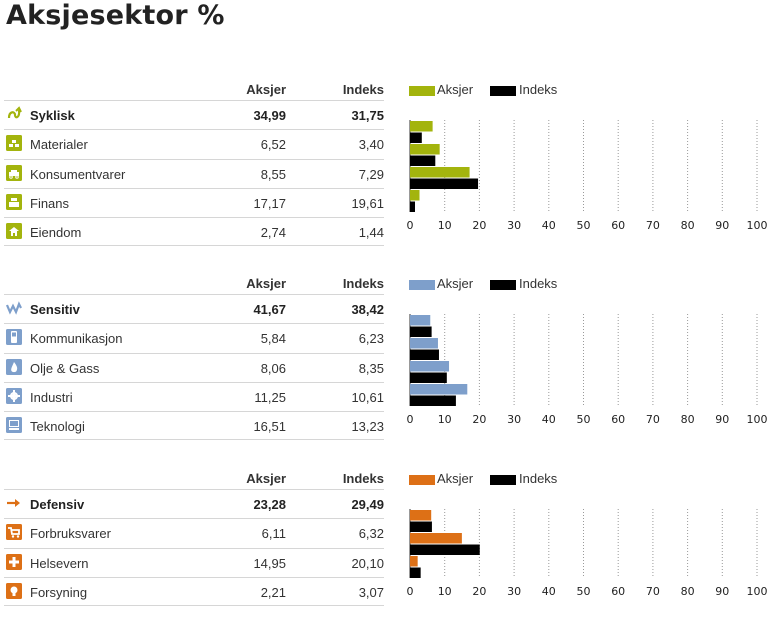 The image size is (783, 639). I want to click on flame-icon, so click(14, 366).